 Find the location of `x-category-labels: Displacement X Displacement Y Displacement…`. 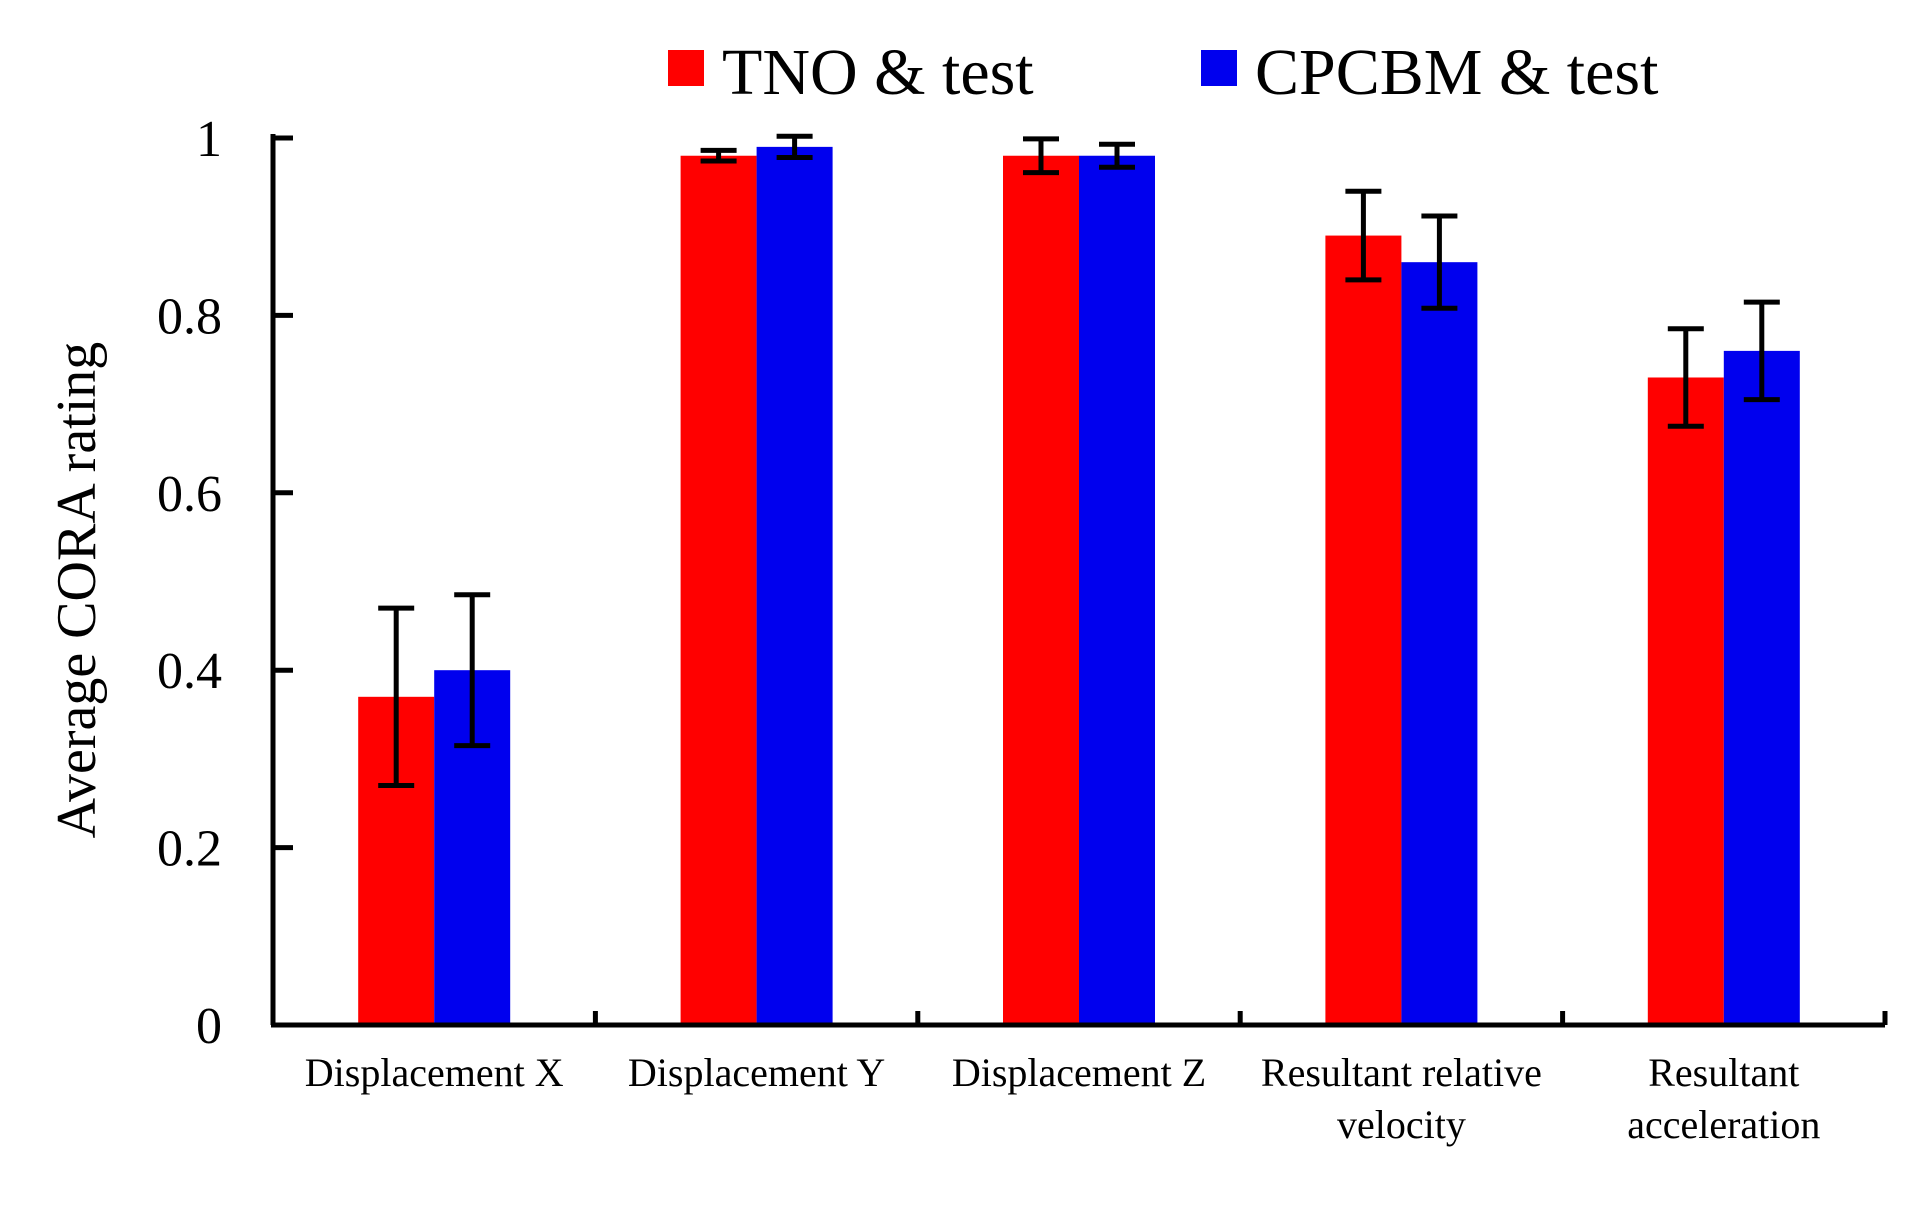

x-category-labels: Displacement X Displacement Y Displacement… is located at coordinates (1063, 1098).